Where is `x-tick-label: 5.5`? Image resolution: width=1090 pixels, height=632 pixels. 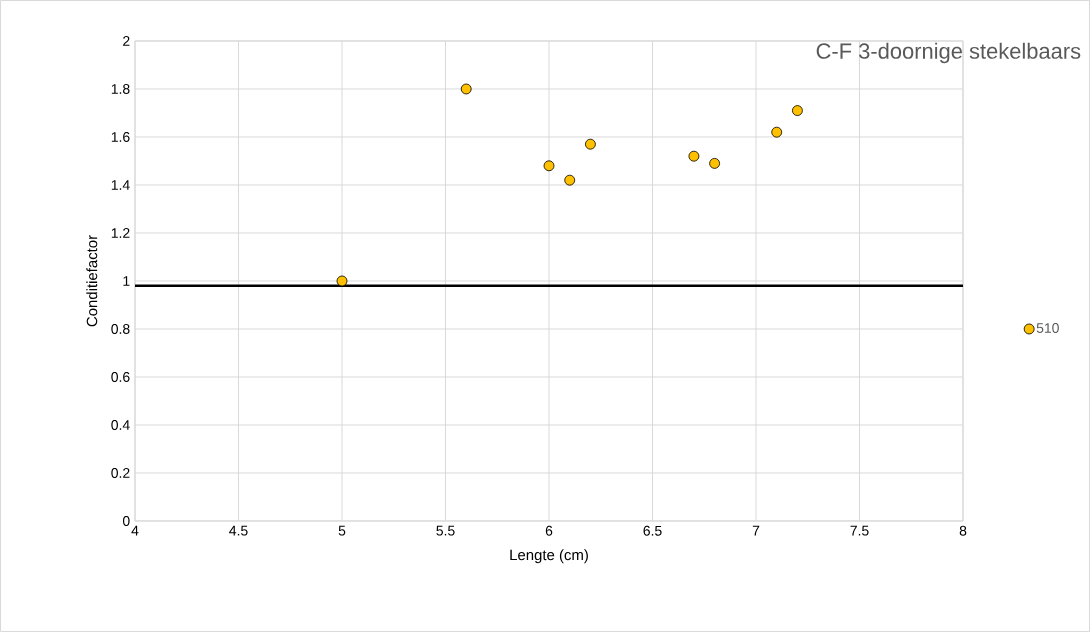
x-tick-label: 5.5 is located at coordinates (445, 530).